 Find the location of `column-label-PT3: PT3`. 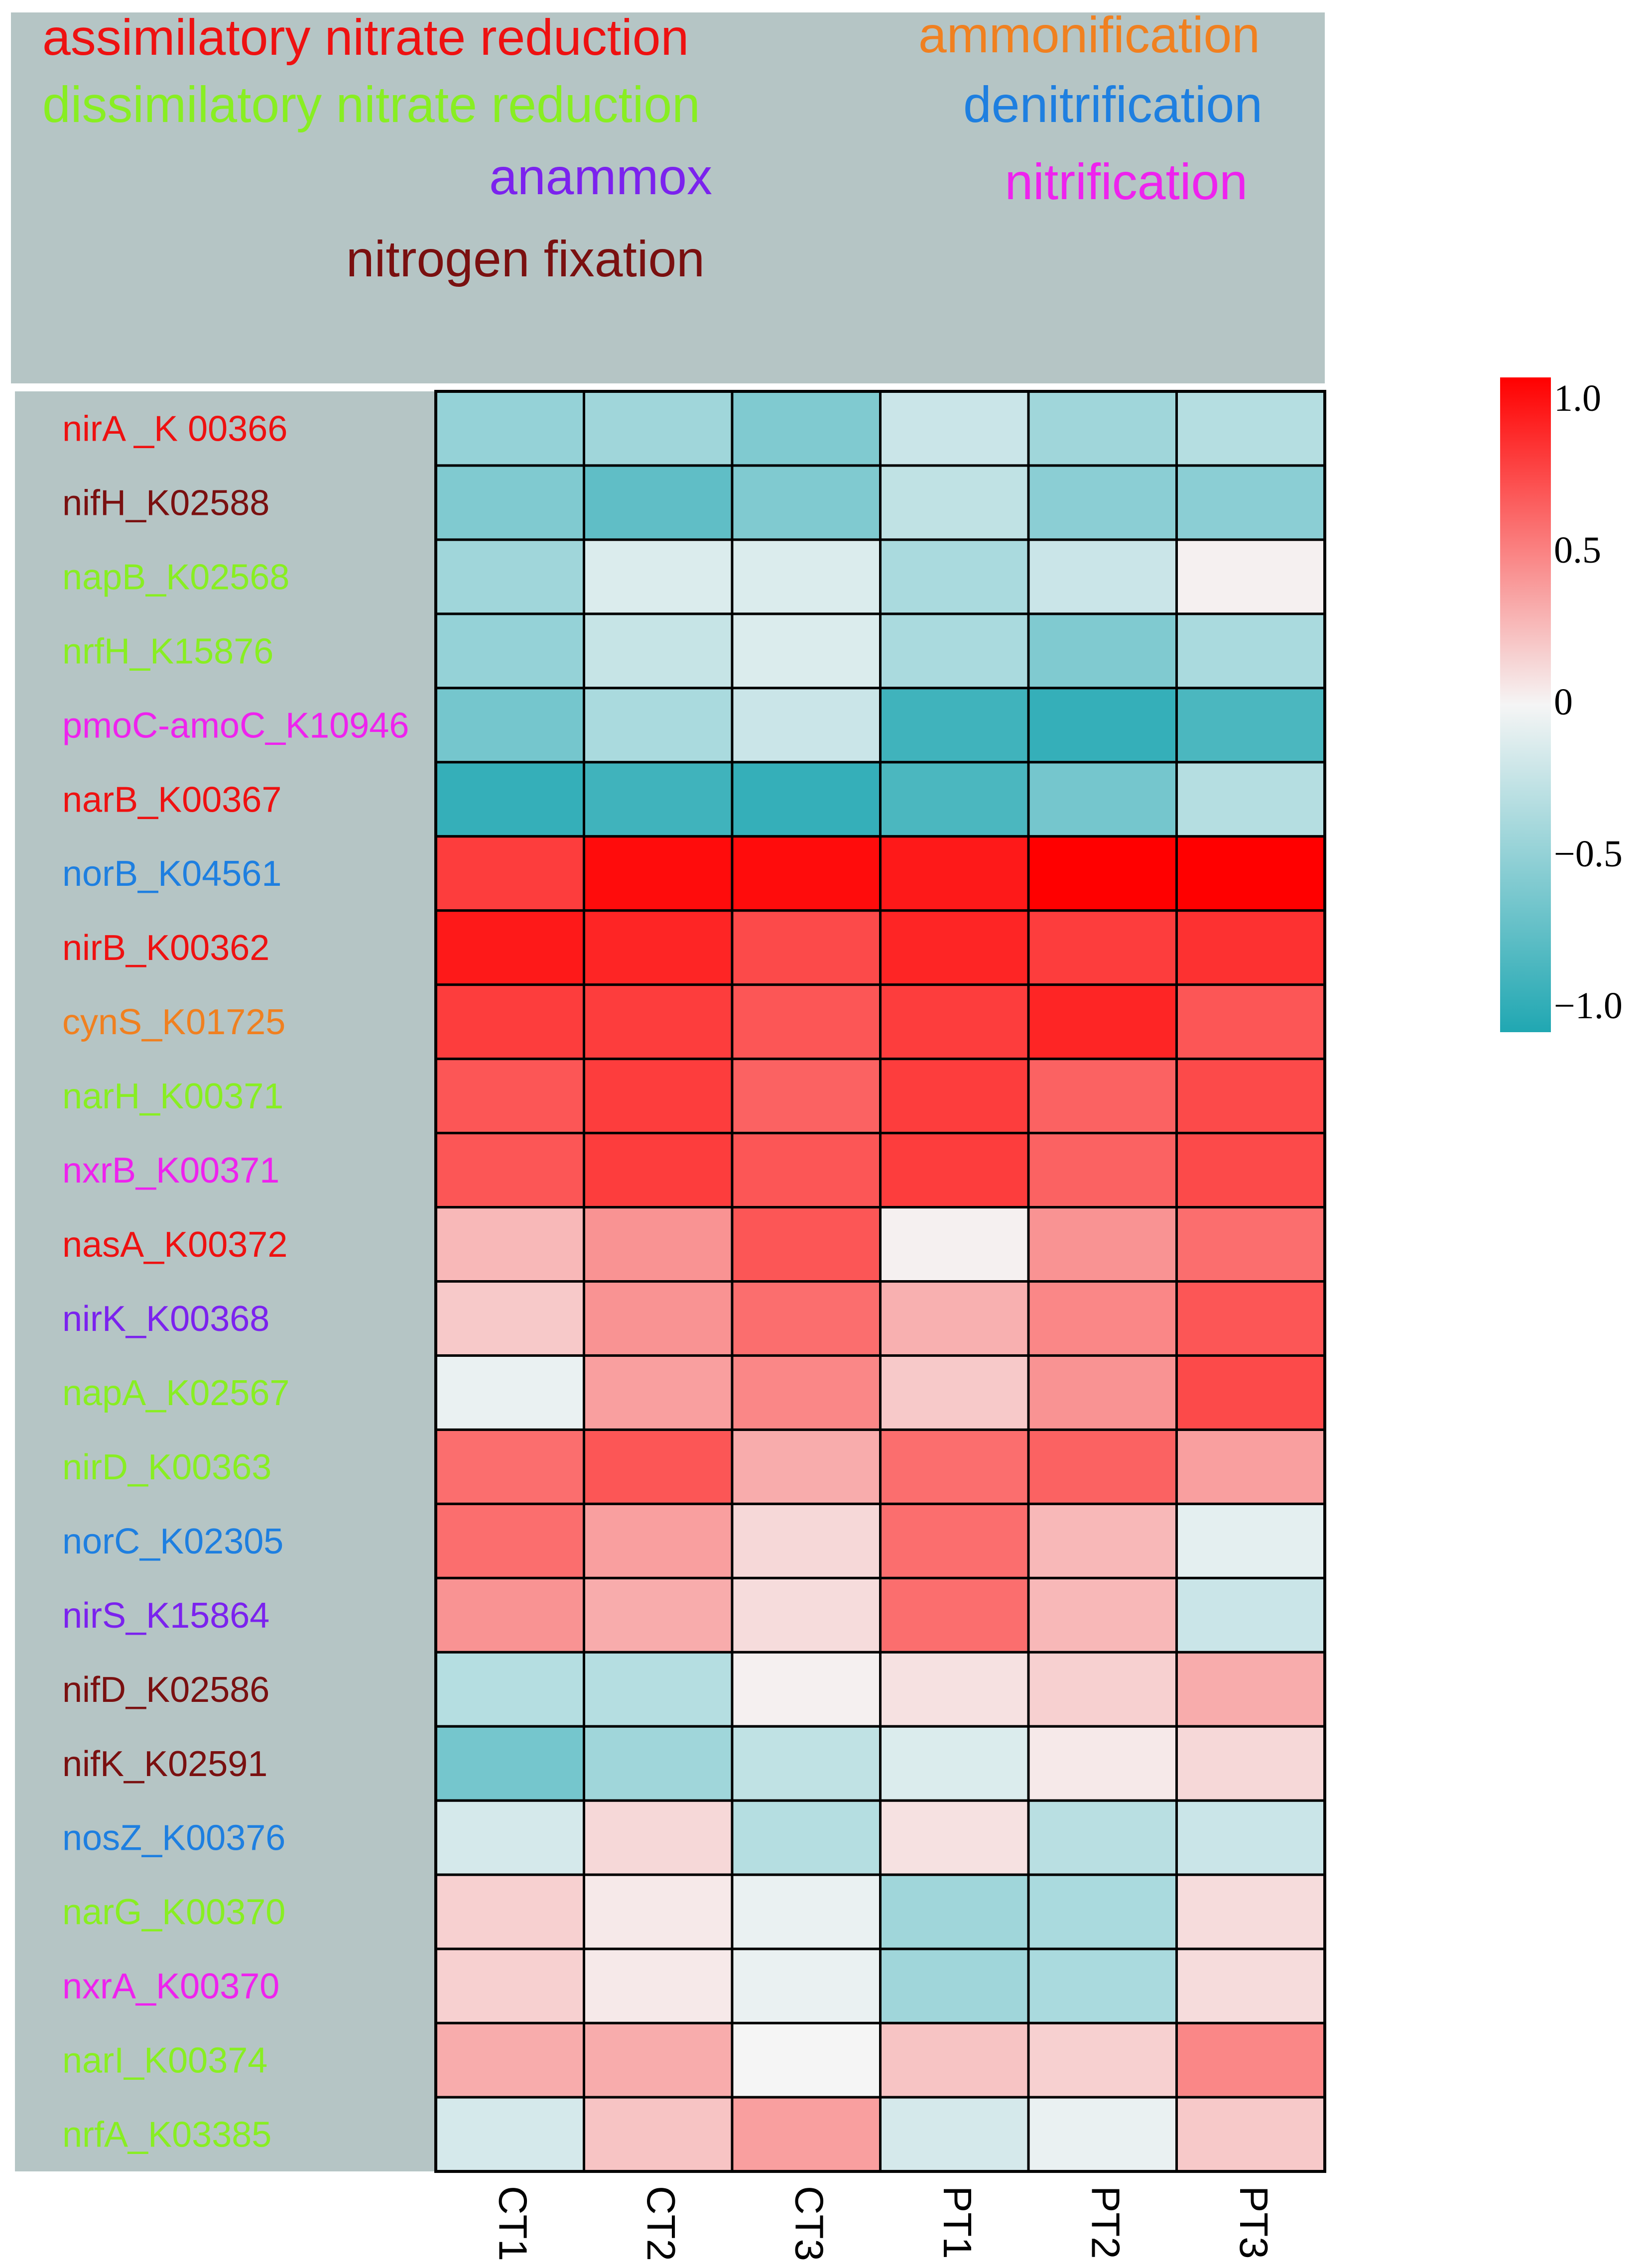

column-label-PT3: PT3 is located at coordinates (1254, 2222).